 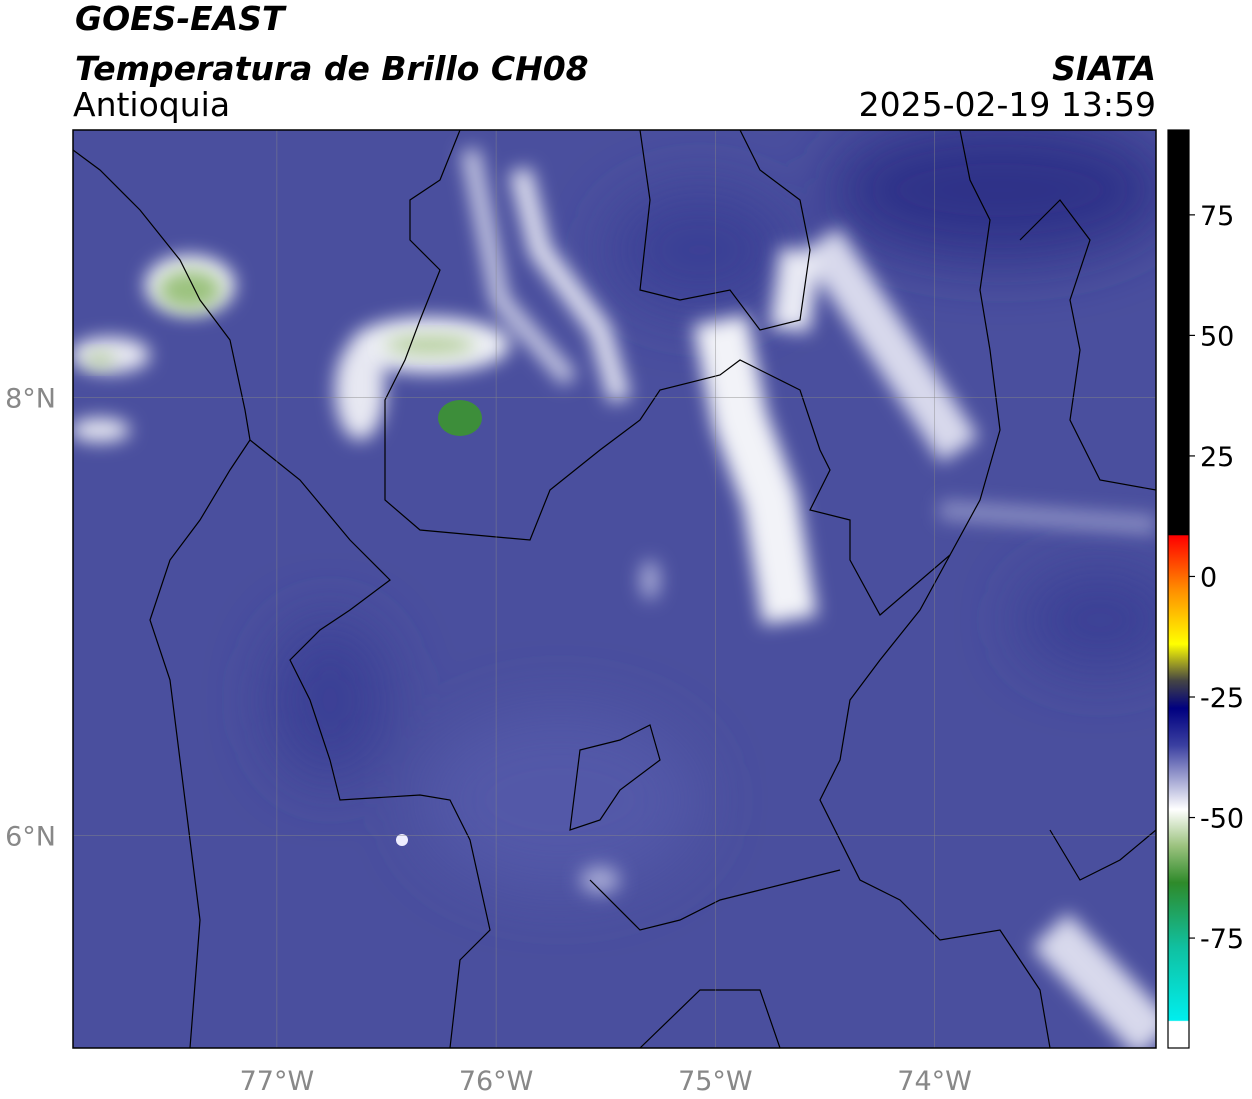 I want to click on colorbar-tick-label: 0, so click(x=1208, y=577).